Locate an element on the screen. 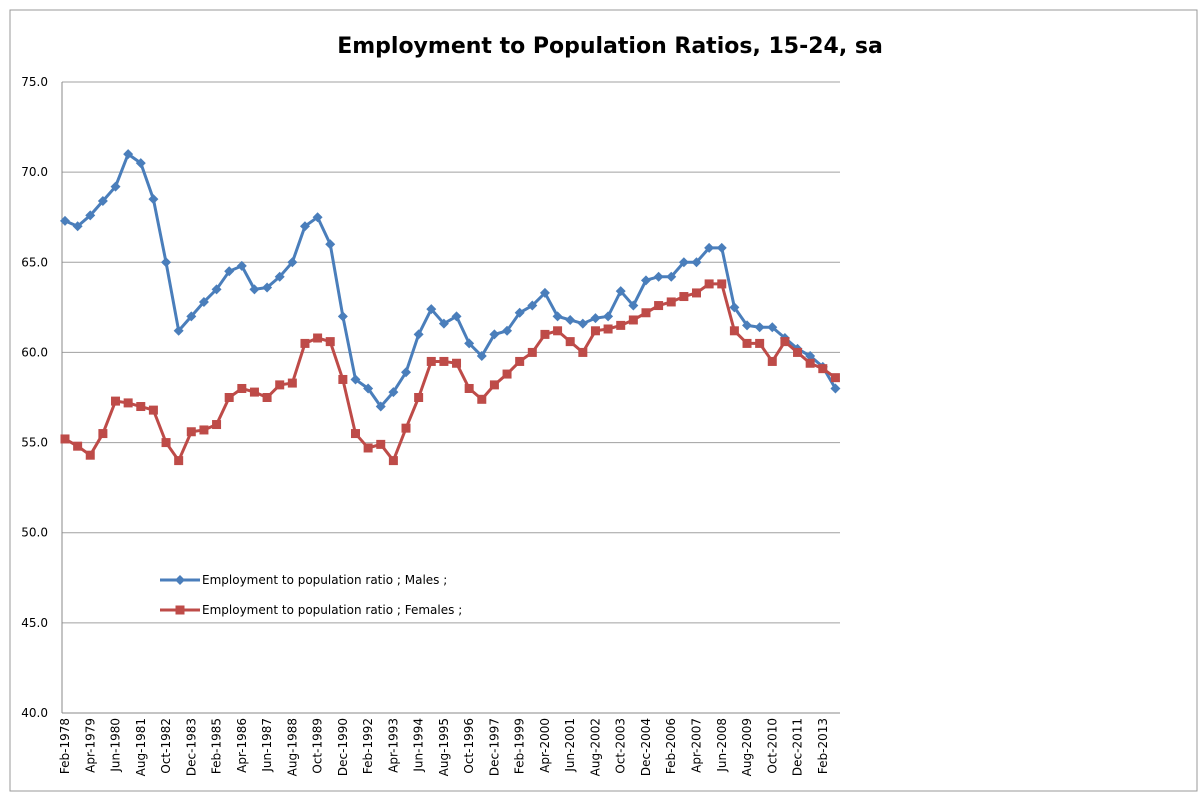 This screenshot has width=1198, height=792. y-tick-label: 60.0 is located at coordinates (34, 352).